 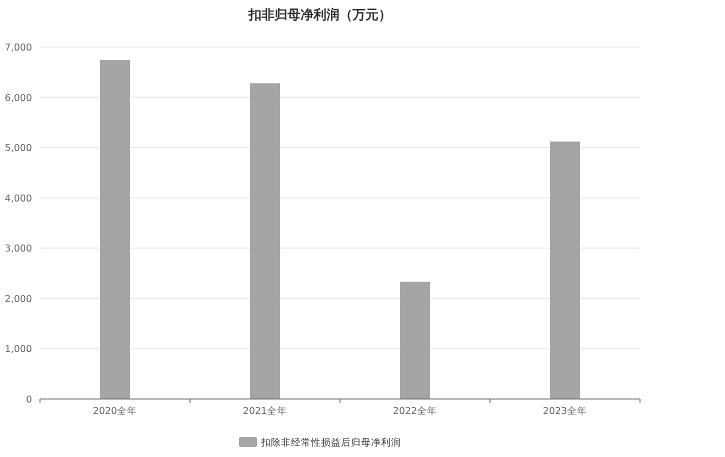 What do you see at coordinates (18, 198) in the screenshot?
I see `y-tick-label: 4,000` at bounding box center [18, 198].